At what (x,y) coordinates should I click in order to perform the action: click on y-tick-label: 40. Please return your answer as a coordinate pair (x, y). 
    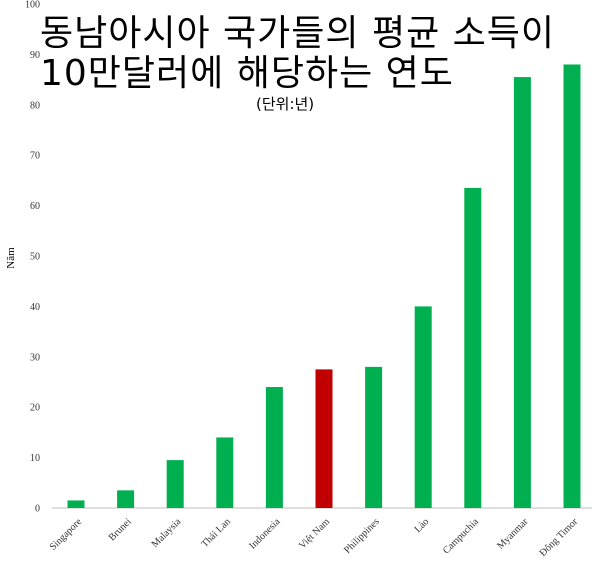
    Looking at the image, I should click on (35, 307).